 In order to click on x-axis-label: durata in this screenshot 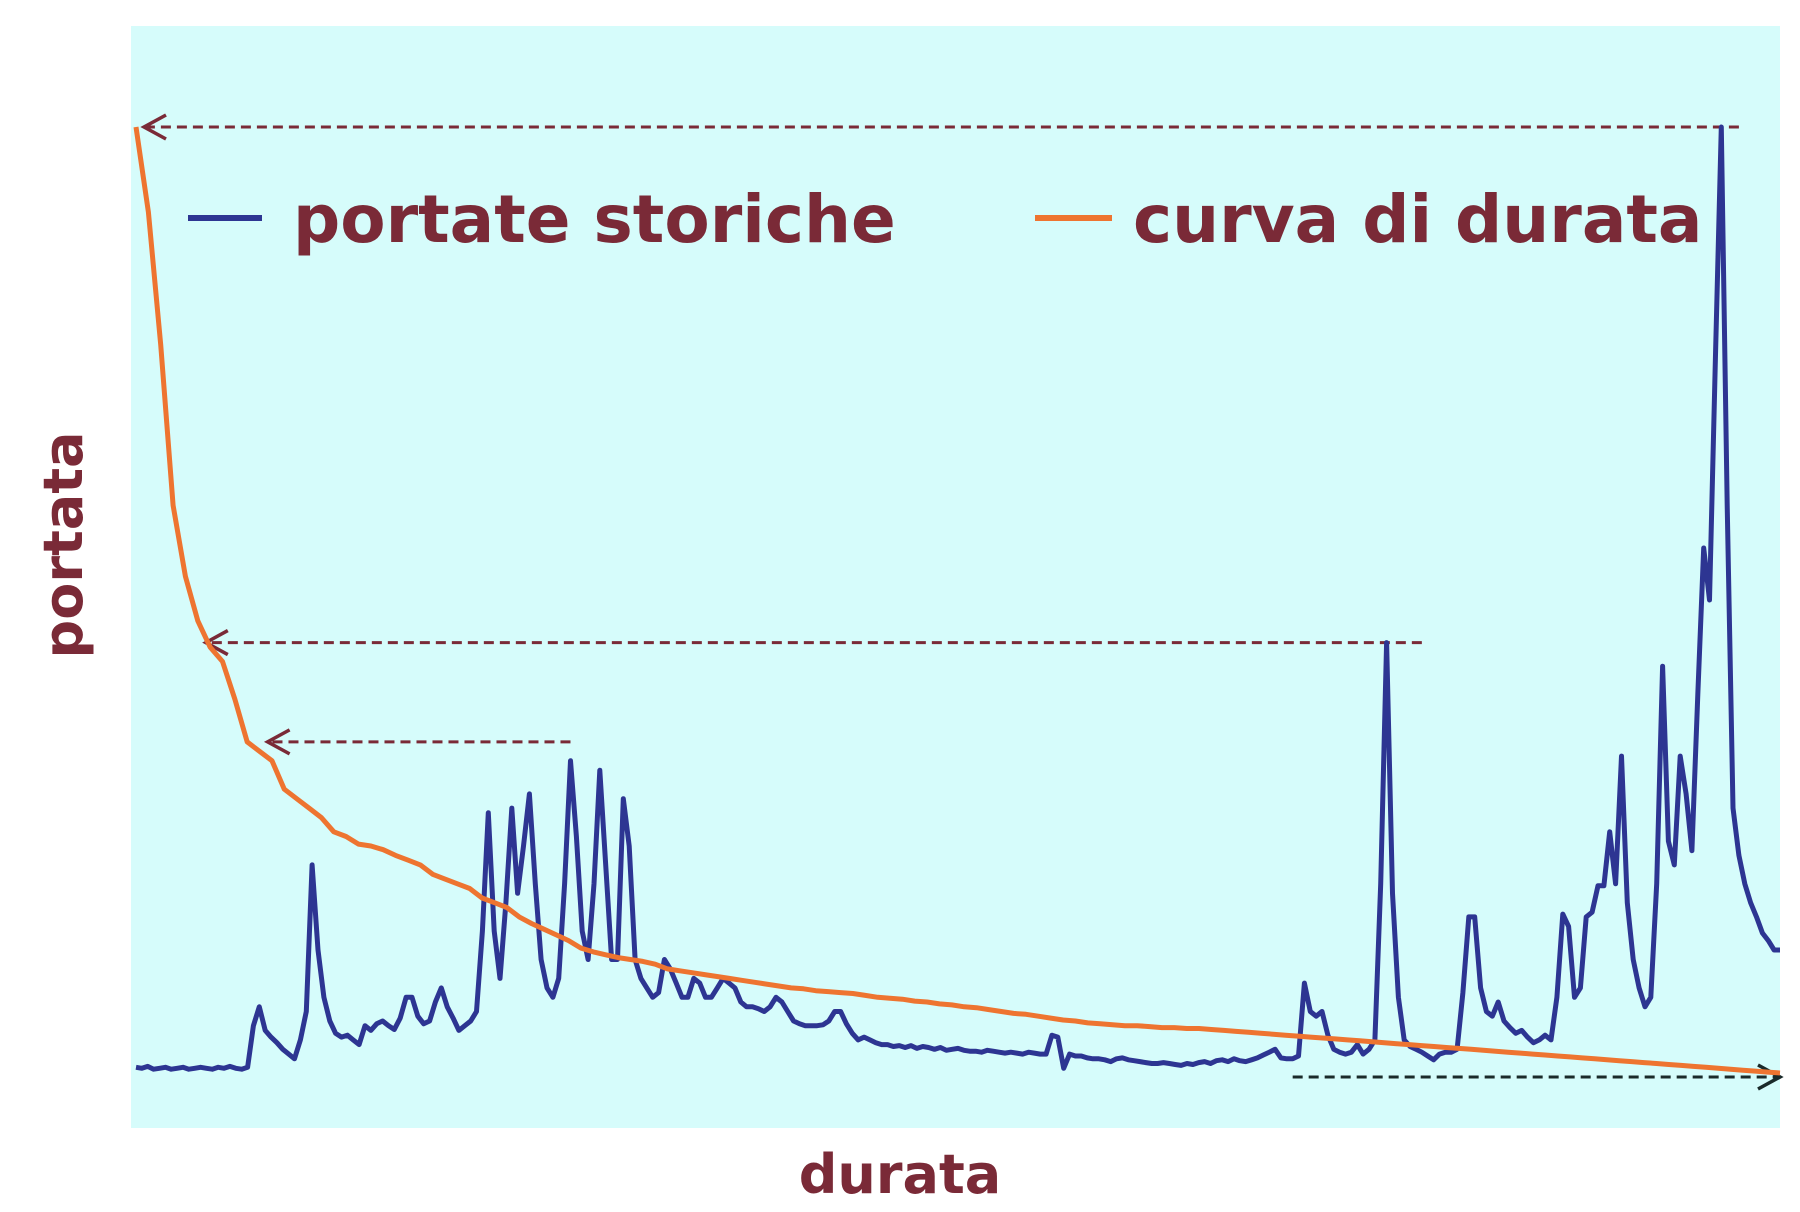, I will do `click(900, 1174)`.